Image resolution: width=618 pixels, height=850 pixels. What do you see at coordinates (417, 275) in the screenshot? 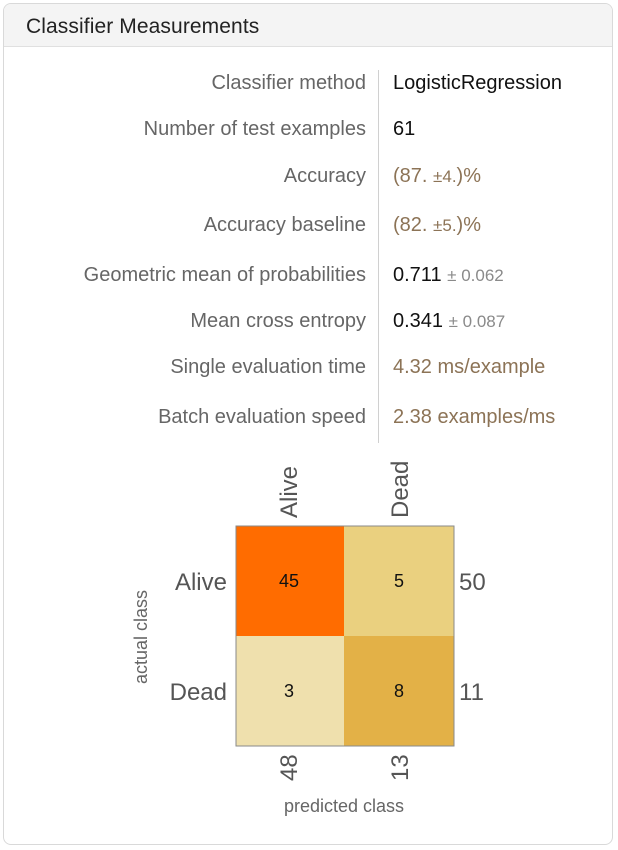
I see `geometric-mean-value: 0.711` at bounding box center [417, 275].